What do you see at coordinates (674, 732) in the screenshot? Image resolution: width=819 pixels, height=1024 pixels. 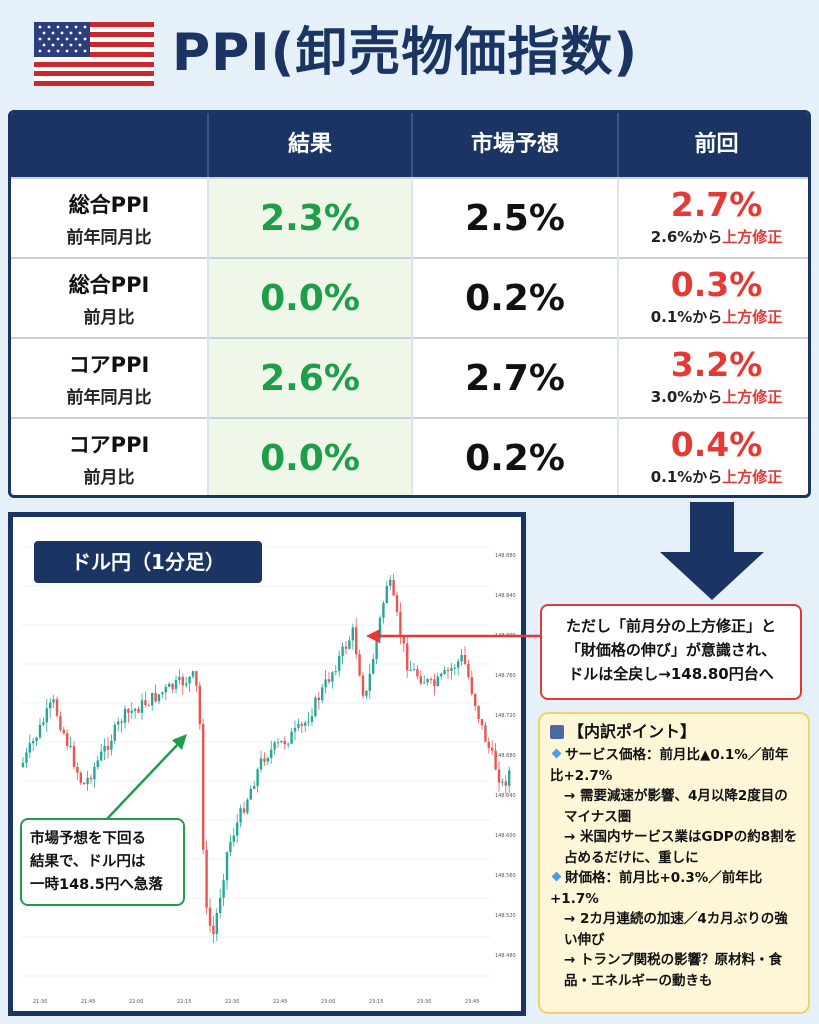 I see `points-title: 【内訳ポイント】` at bounding box center [674, 732].